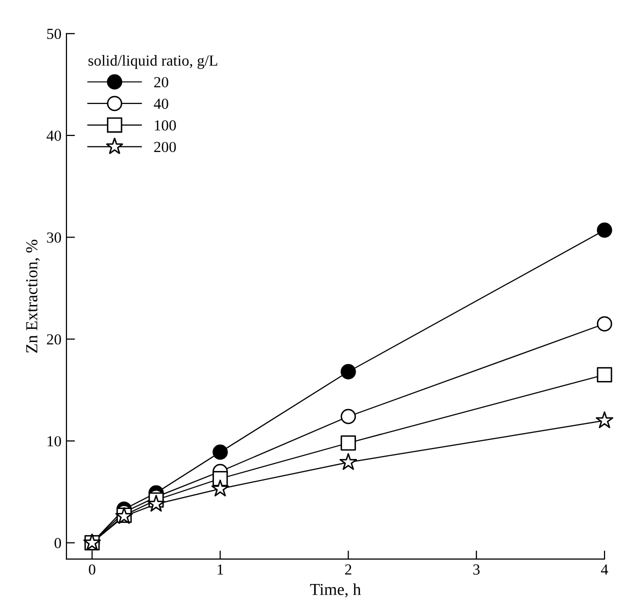 The width and height of the screenshot is (633, 611). What do you see at coordinates (165, 147) in the screenshot?
I see `legend-label: 200` at bounding box center [165, 147].